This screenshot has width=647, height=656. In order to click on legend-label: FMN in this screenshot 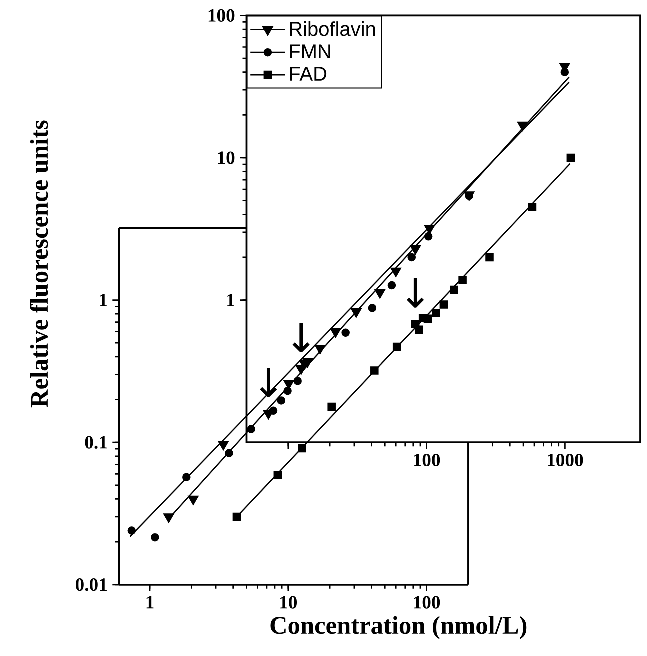, I will do `click(310, 51)`.